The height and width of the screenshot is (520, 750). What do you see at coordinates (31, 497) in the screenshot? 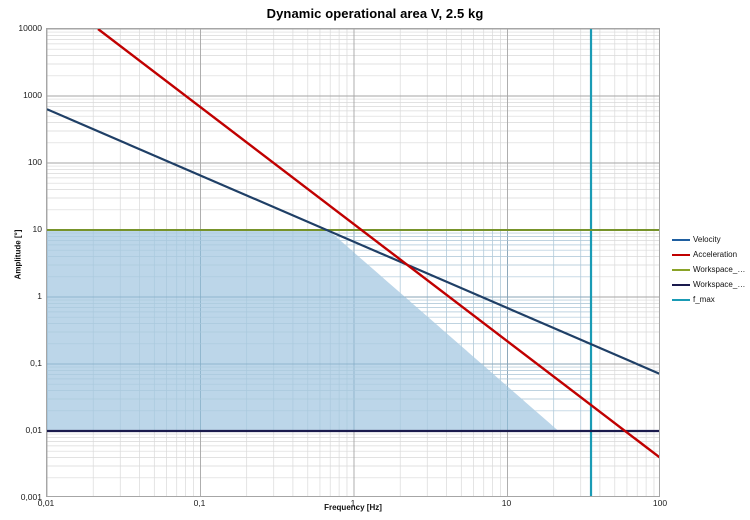
I see `y-tick-7: 0,001` at bounding box center [31, 497].